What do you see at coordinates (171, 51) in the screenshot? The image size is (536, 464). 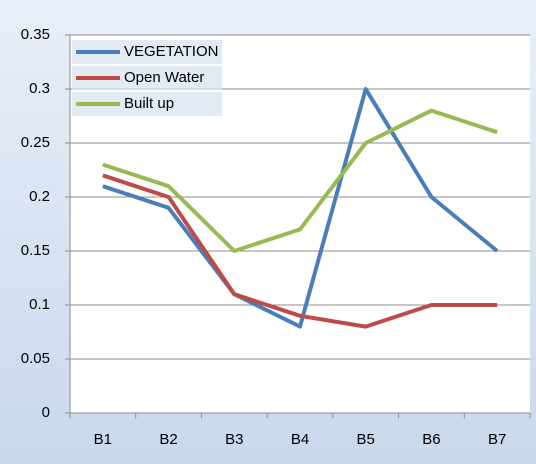 I see `legend-label: VEGETATION` at bounding box center [171, 51].